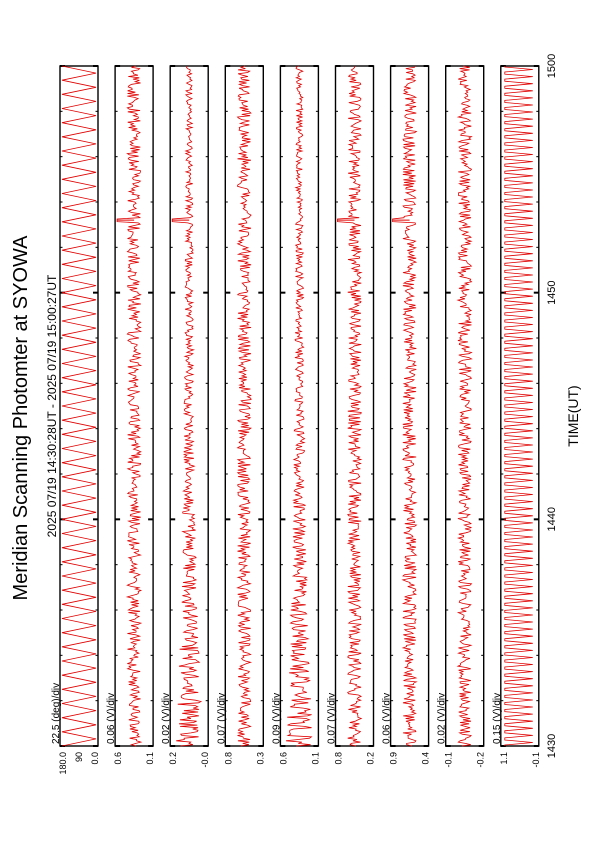 Image resolution: width=595 pixels, height=847 pixels. Describe the element at coordinates (573, 415) in the screenshot. I see `x-axis-label: TIME(UT)` at that location.